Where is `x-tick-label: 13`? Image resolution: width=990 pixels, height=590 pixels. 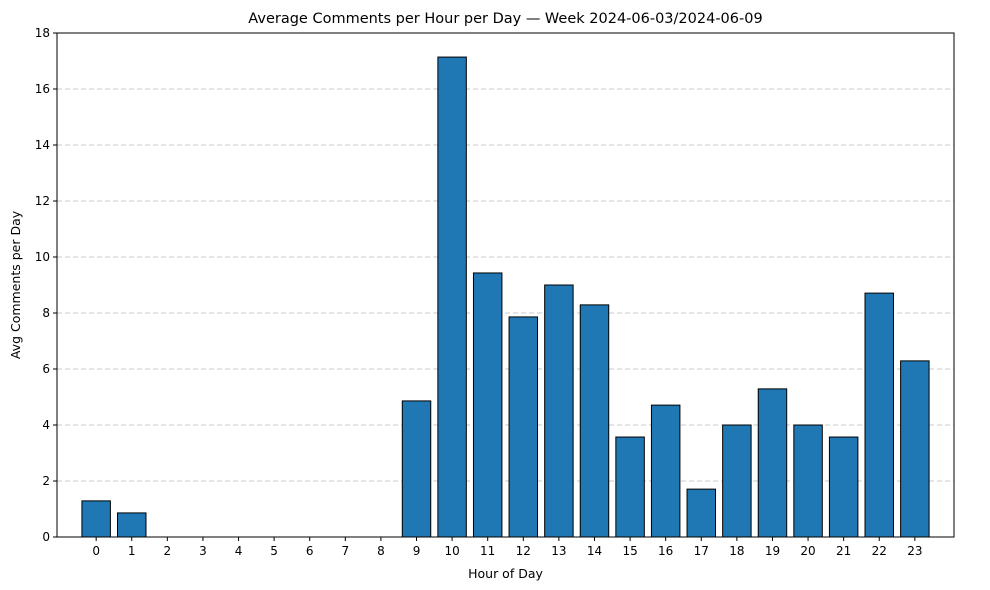
x-tick-label: 13 is located at coordinates (558, 551).